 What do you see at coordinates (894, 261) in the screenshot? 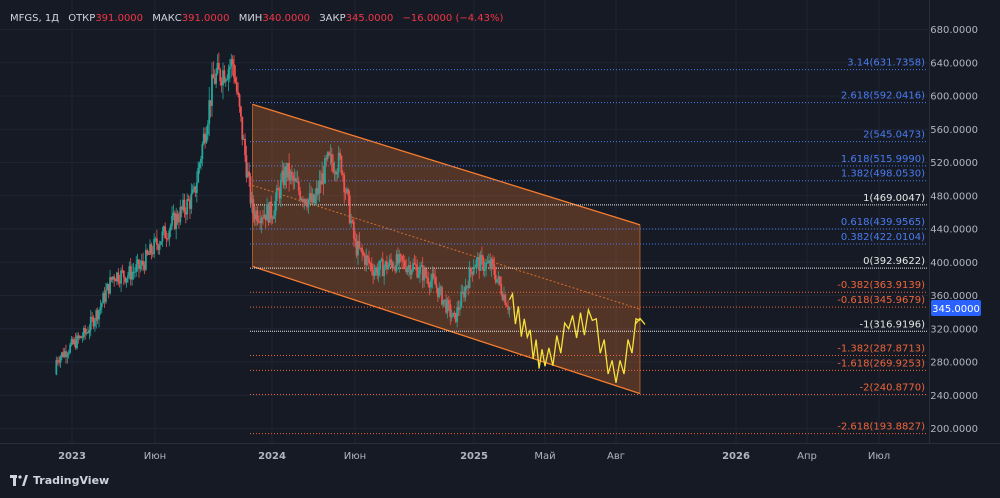
I see `fib-level-label: 0(392.9622)` at bounding box center [894, 261].